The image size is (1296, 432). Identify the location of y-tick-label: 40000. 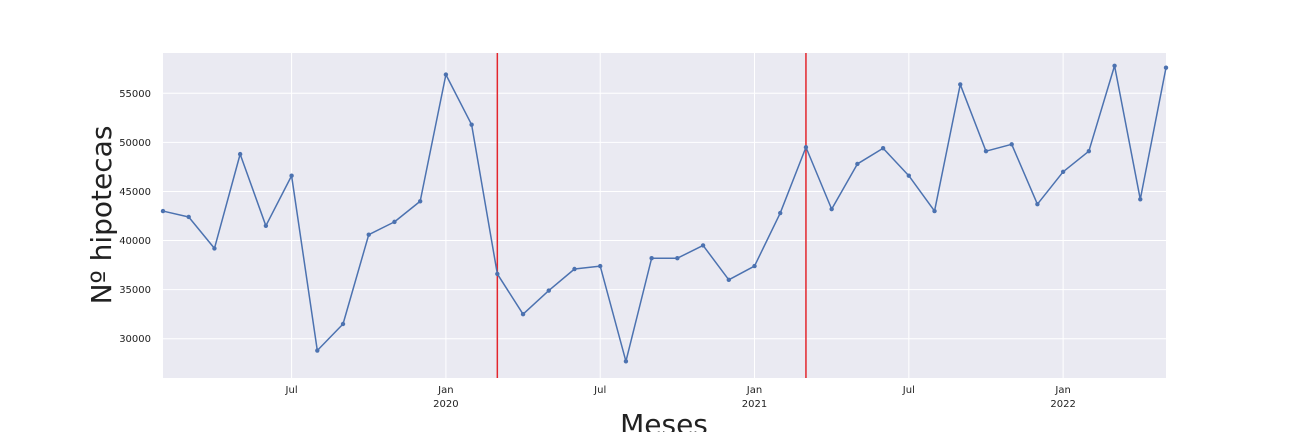
(135, 241).